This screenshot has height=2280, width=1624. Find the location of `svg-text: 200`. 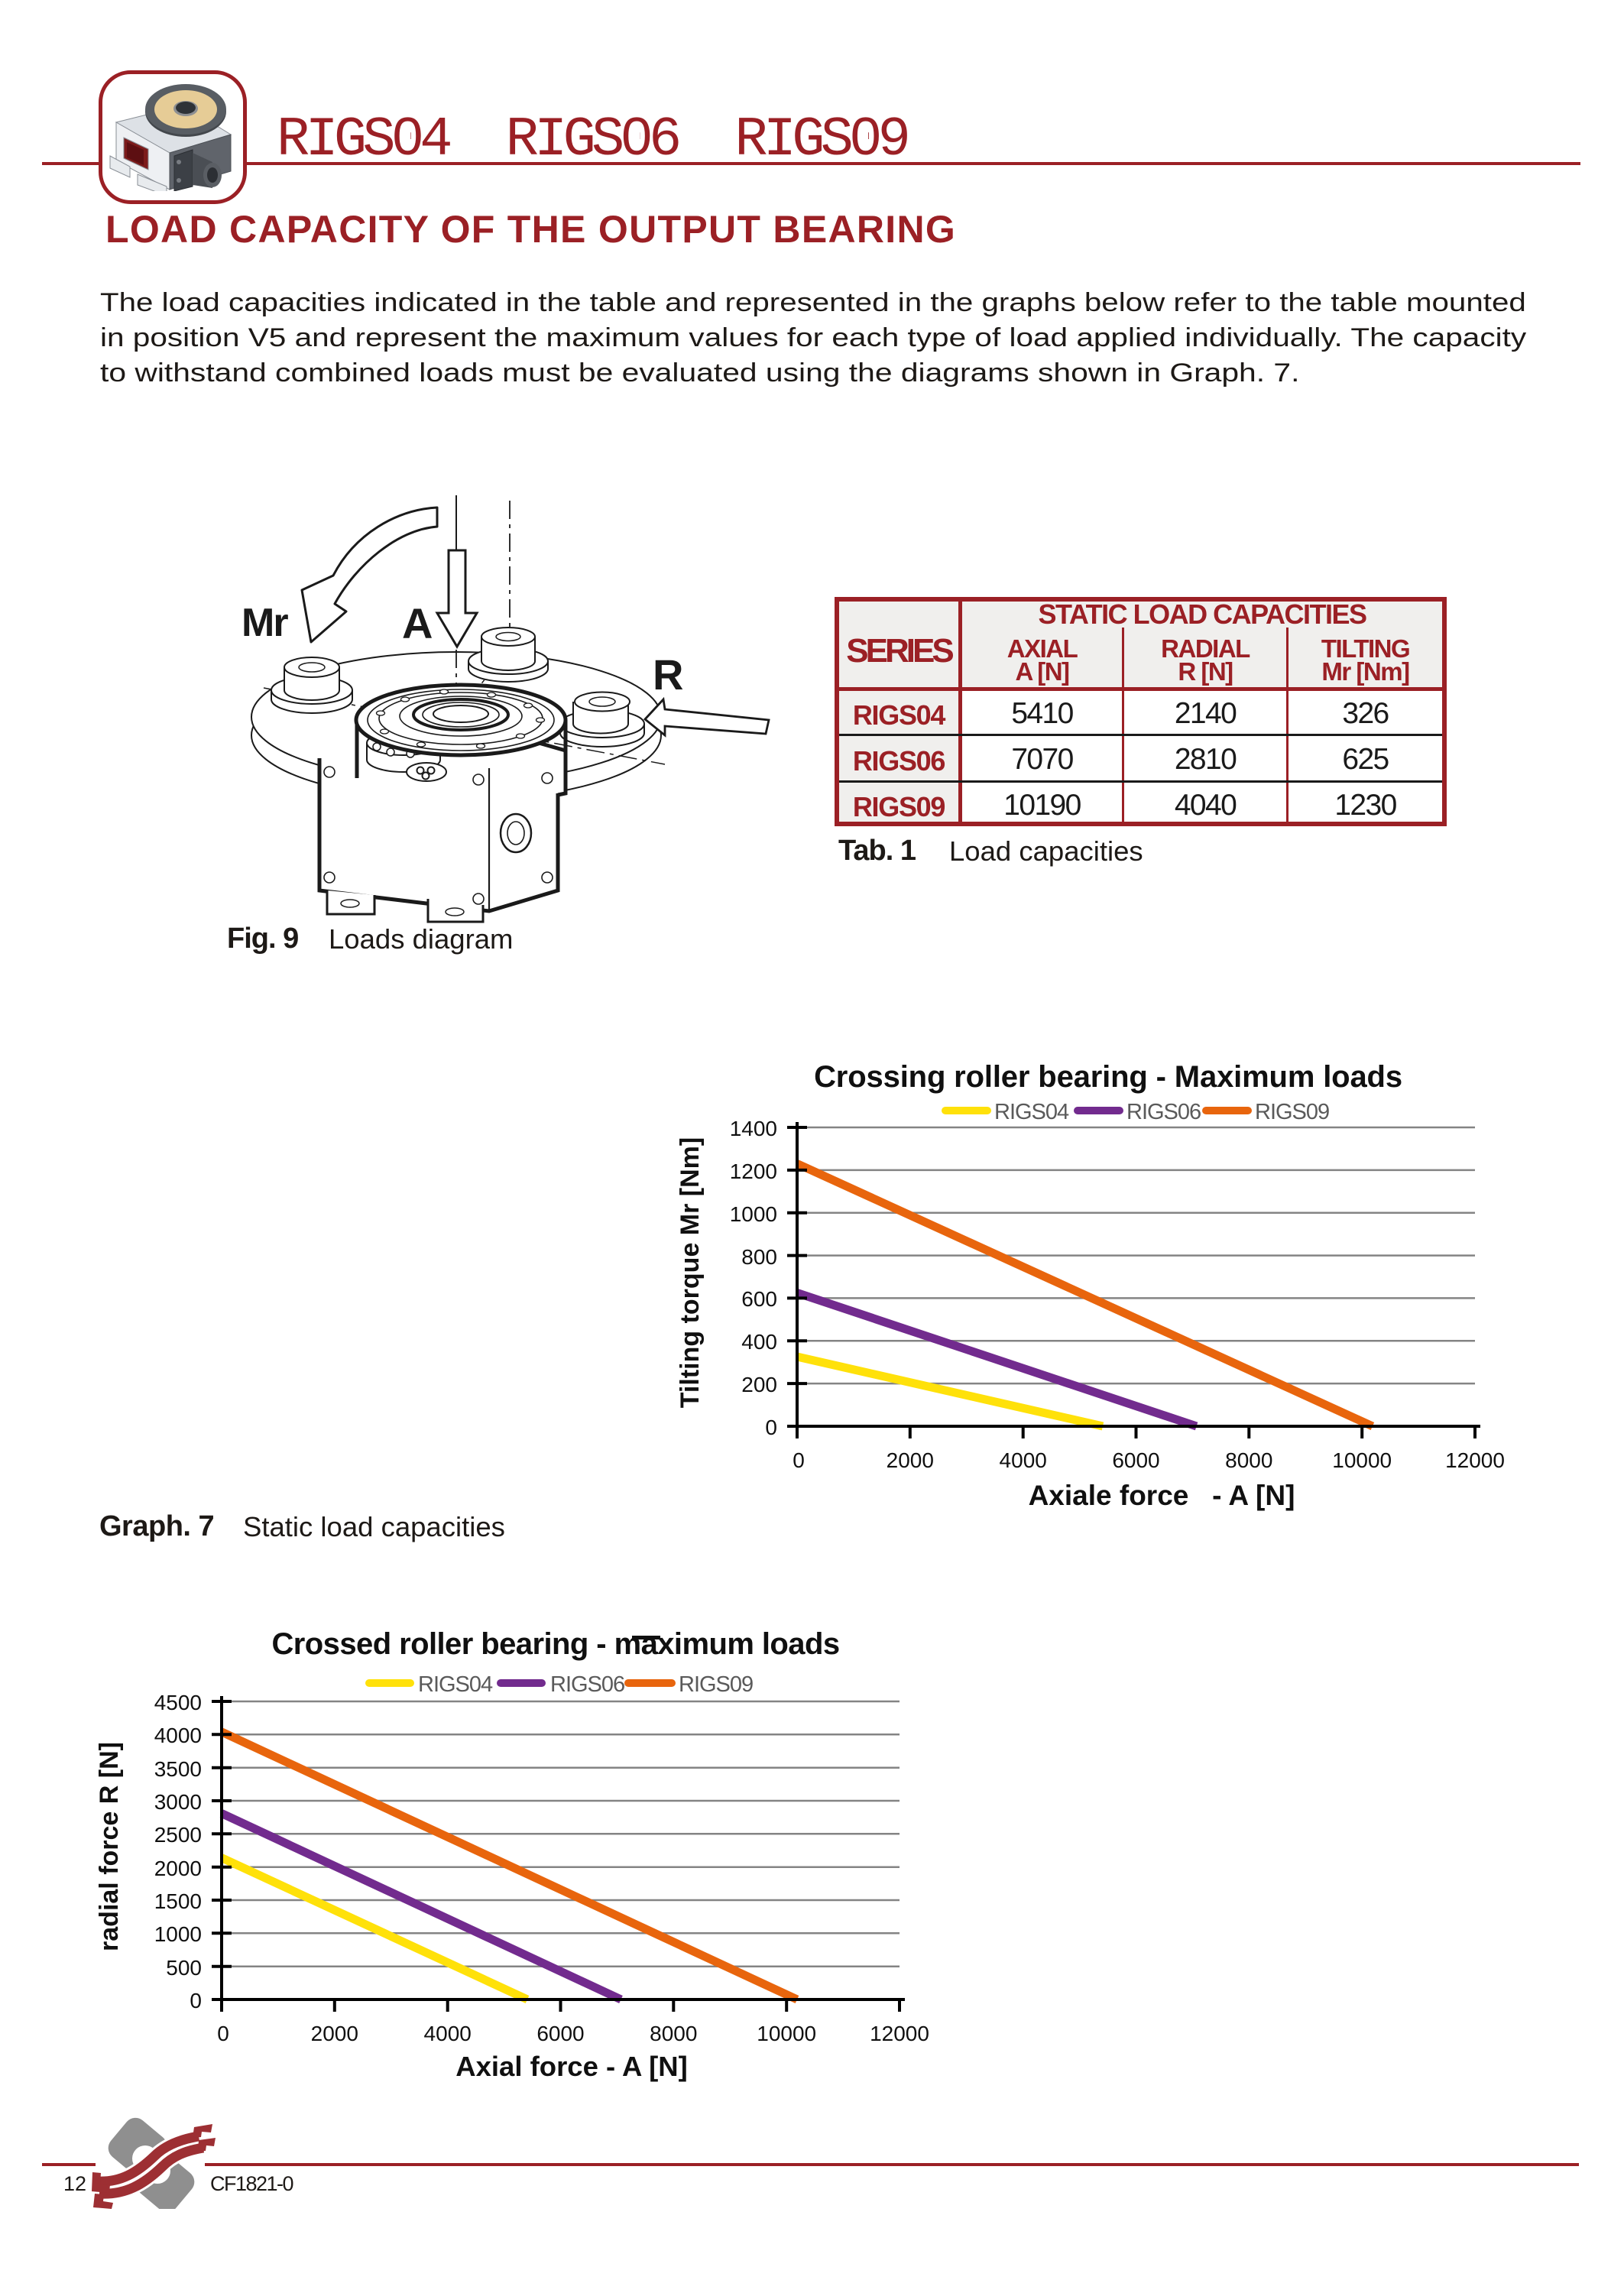

svg-text: 200 is located at coordinates (759, 1385).